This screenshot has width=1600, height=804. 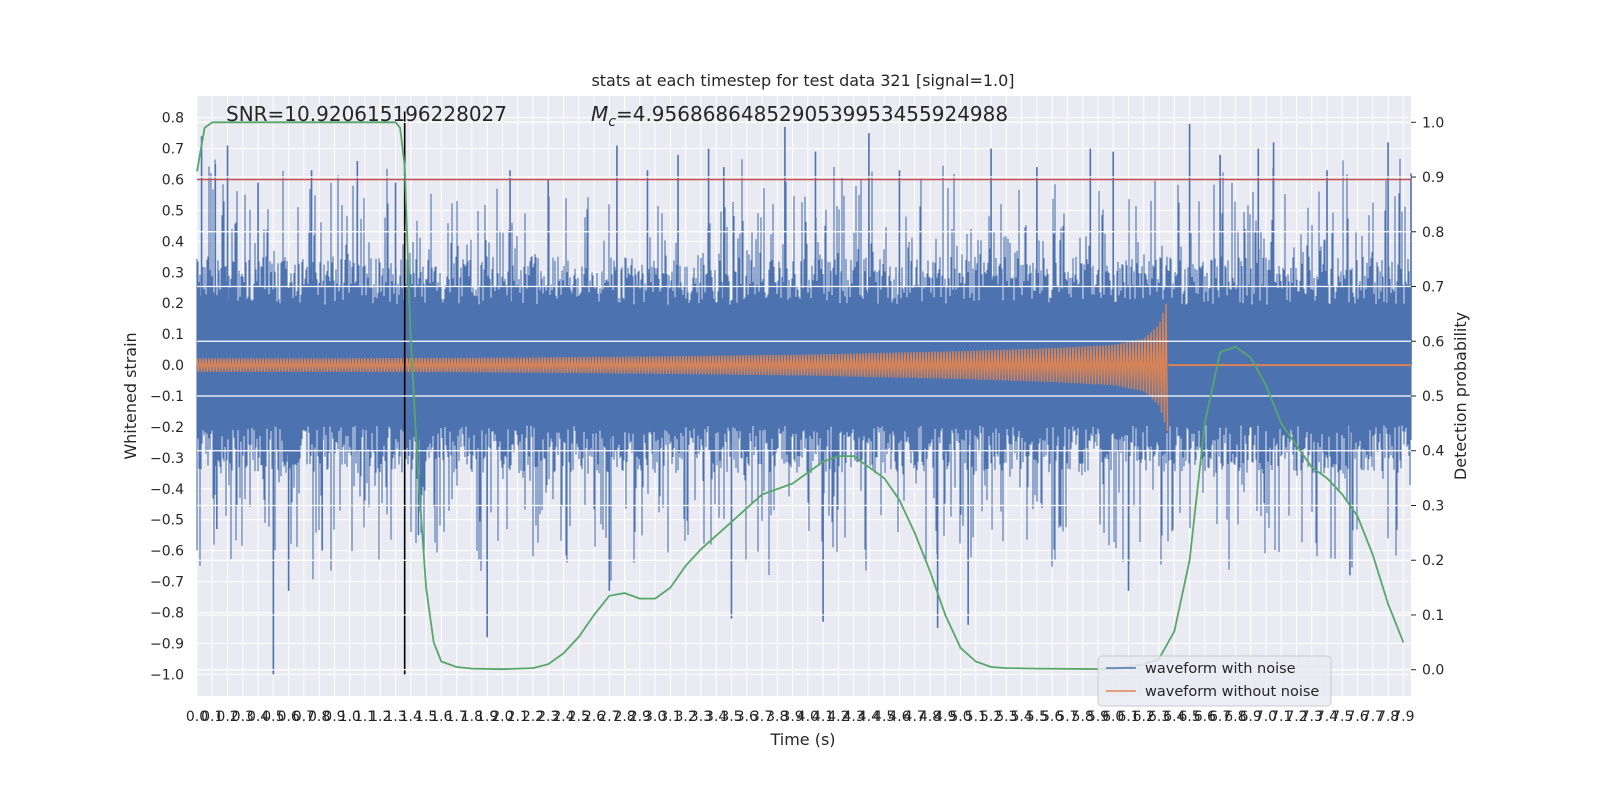 I want to click on y-tick-label: −0.9, so click(x=167, y=644).